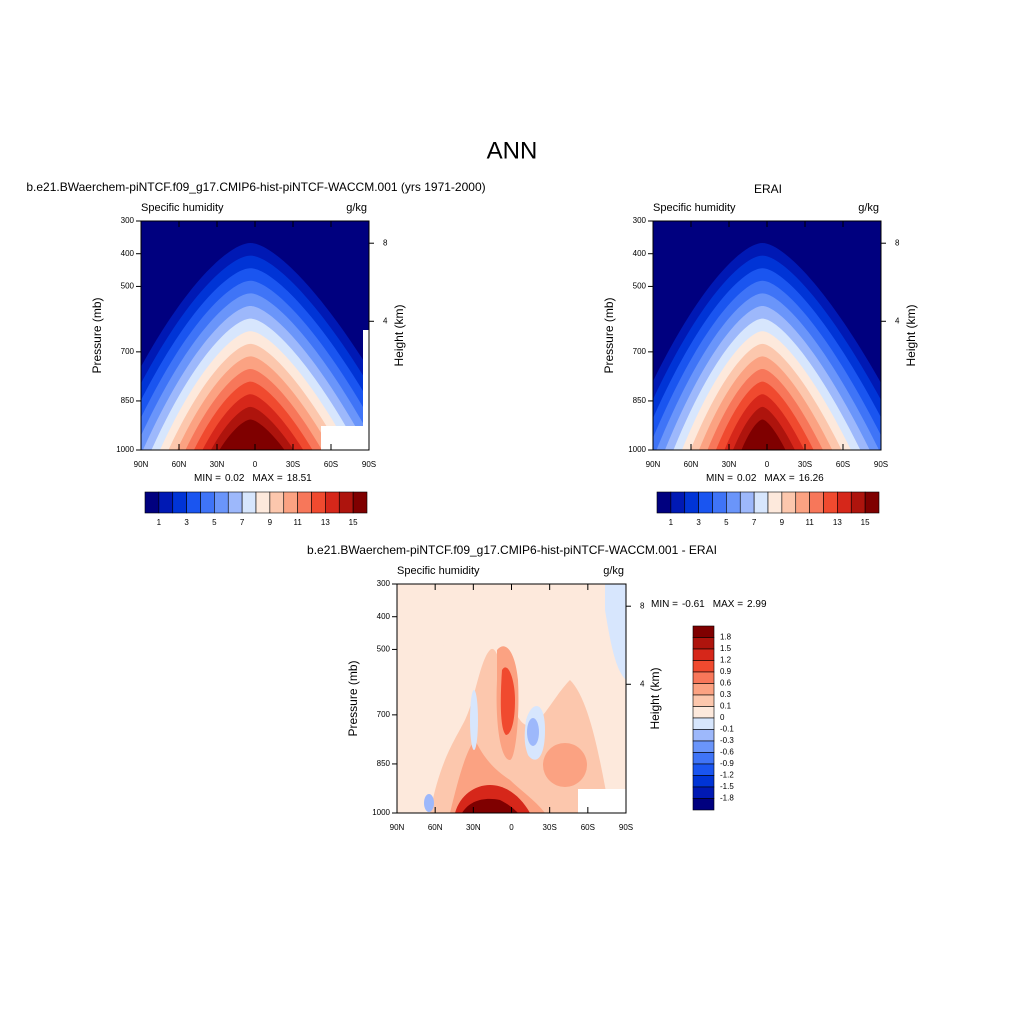 The height and width of the screenshot is (1024, 1024). I want to click on colorbar-label: 0.3, so click(726, 694).